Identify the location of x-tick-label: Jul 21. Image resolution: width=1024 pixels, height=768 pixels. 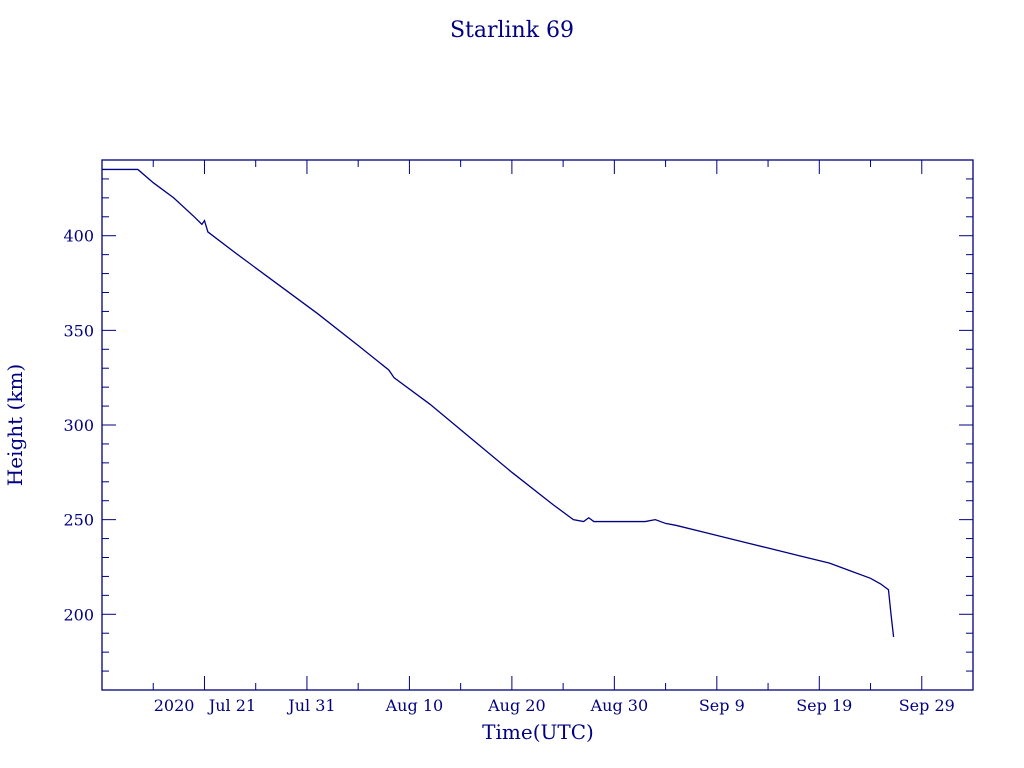
(231, 705).